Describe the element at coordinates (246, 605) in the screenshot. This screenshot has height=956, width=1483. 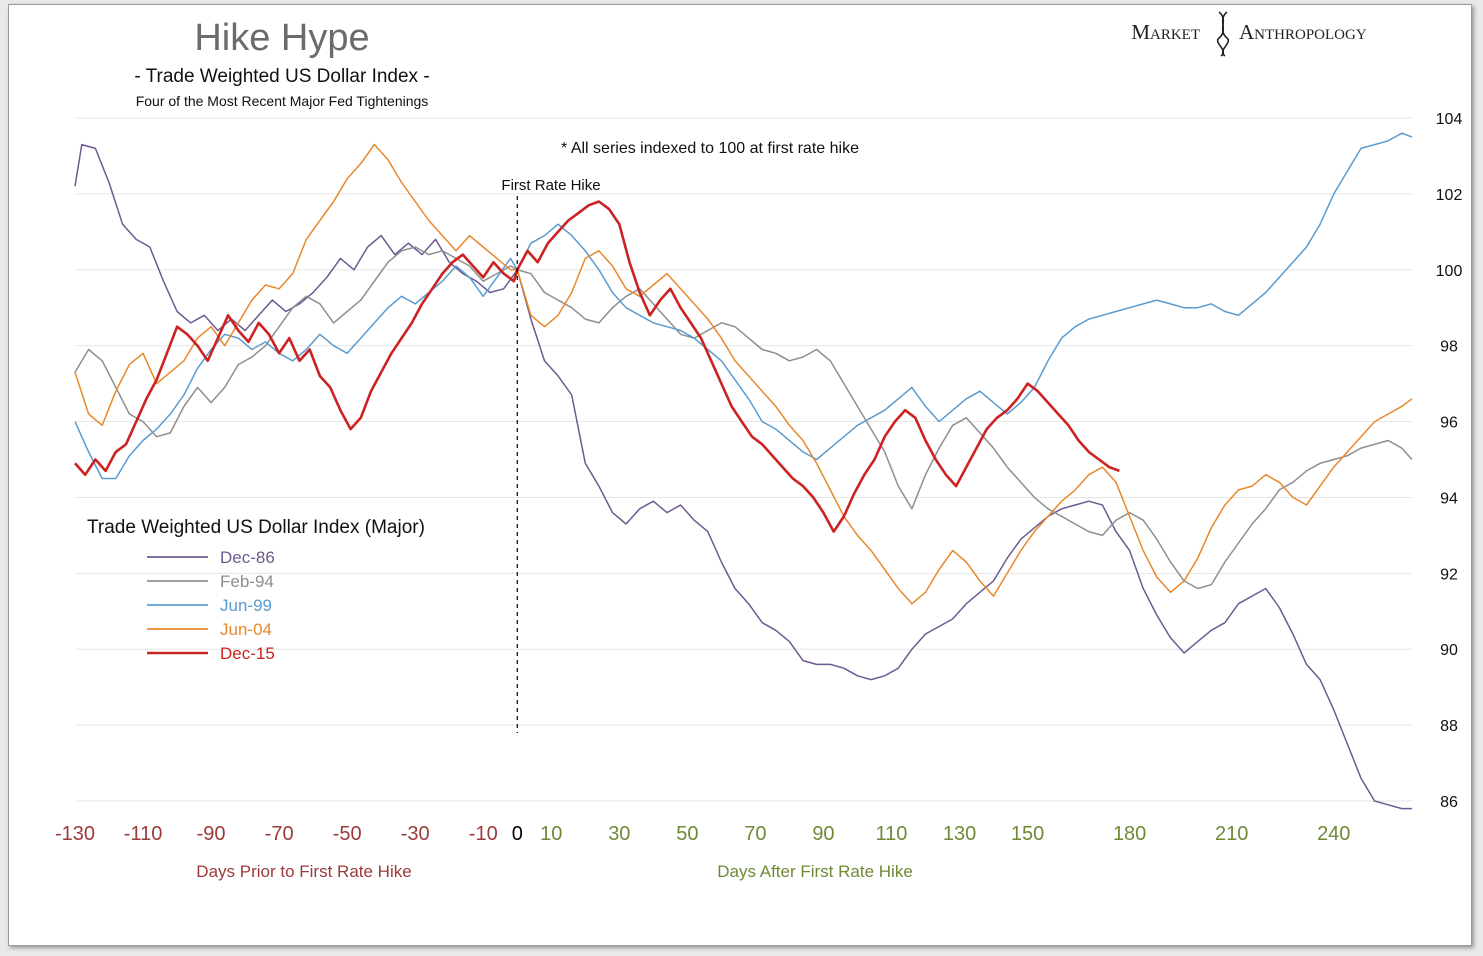
I see `legend-label: Jun-99` at that location.